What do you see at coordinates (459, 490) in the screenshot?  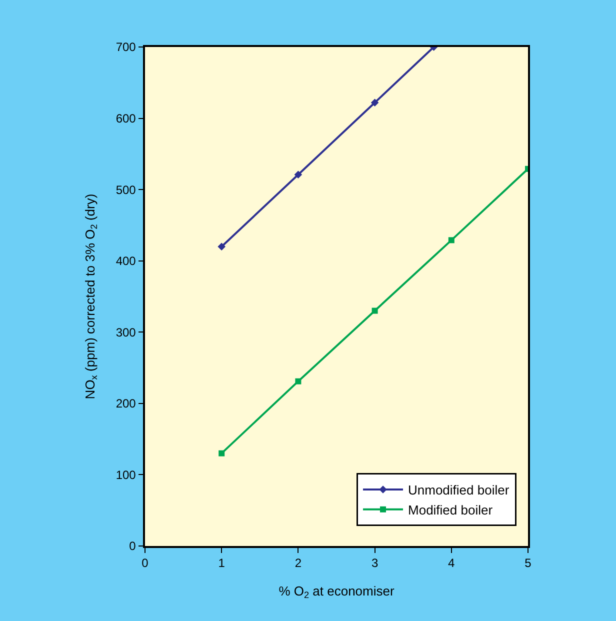 I see `legend-label: Unmodified boiler` at bounding box center [459, 490].